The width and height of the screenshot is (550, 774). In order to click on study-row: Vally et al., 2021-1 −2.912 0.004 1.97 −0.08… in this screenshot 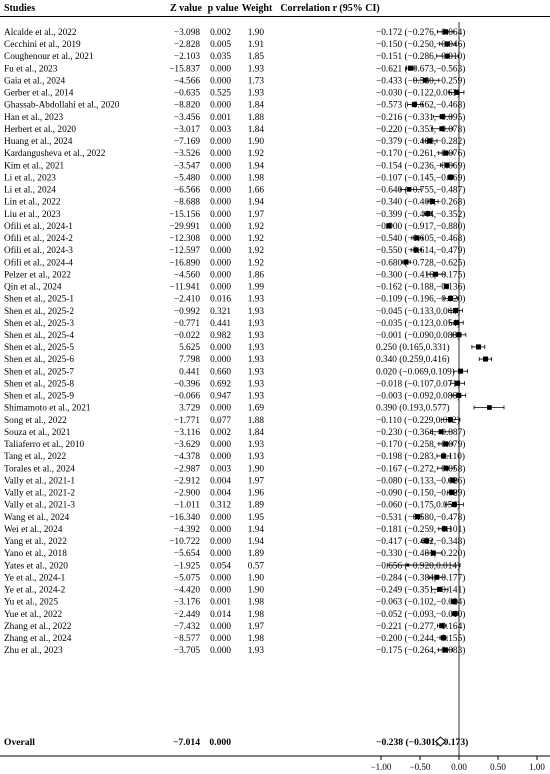, I will do `click(234, 480)`.